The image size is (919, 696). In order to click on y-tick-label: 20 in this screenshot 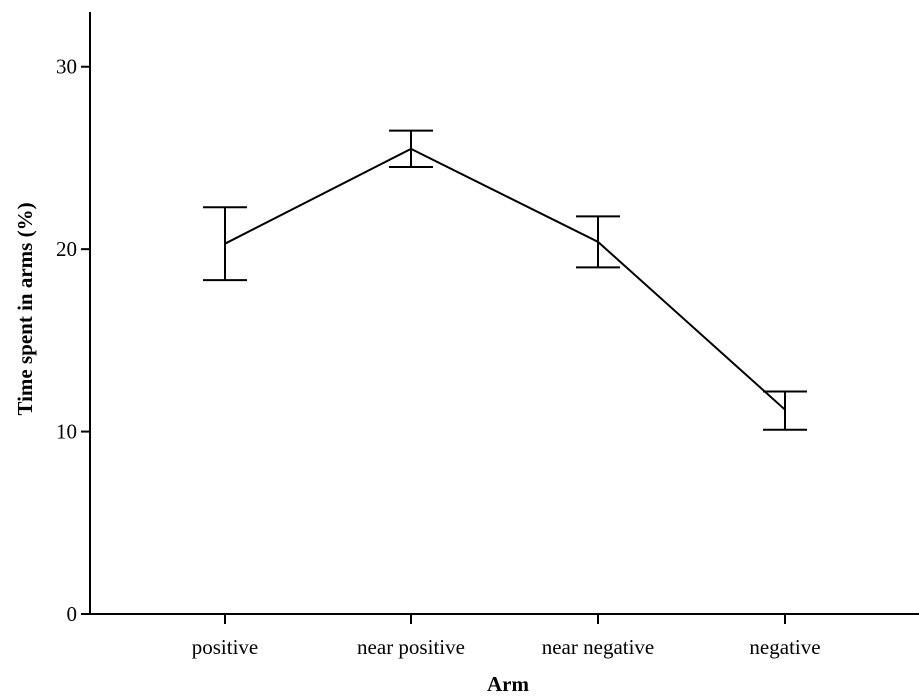, I will do `click(66, 249)`.